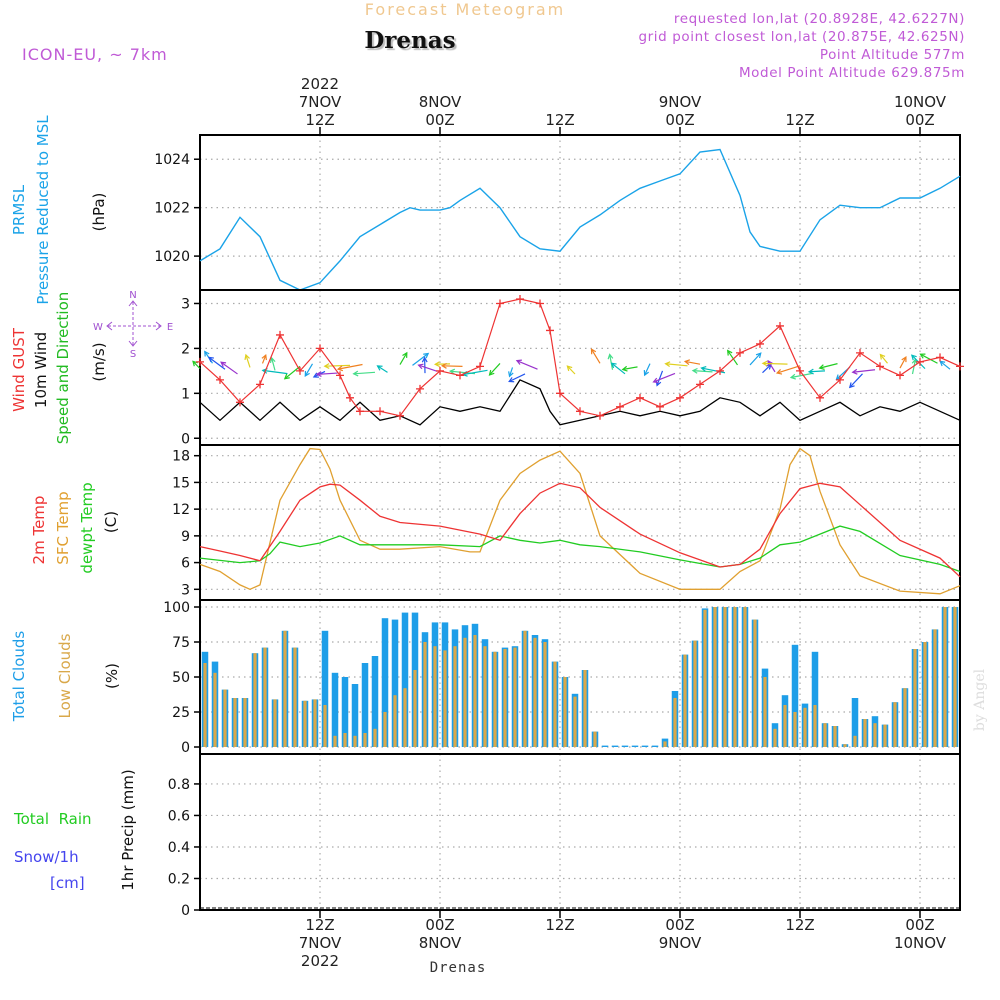 This screenshot has height=1000, width=1000. Describe the element at coordinates (185, 537) in the screenshot. I see `y-tick-label: 9` at that location.